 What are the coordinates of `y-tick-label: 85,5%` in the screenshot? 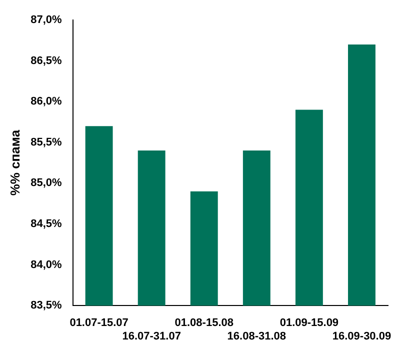 It's located at (46, 142).